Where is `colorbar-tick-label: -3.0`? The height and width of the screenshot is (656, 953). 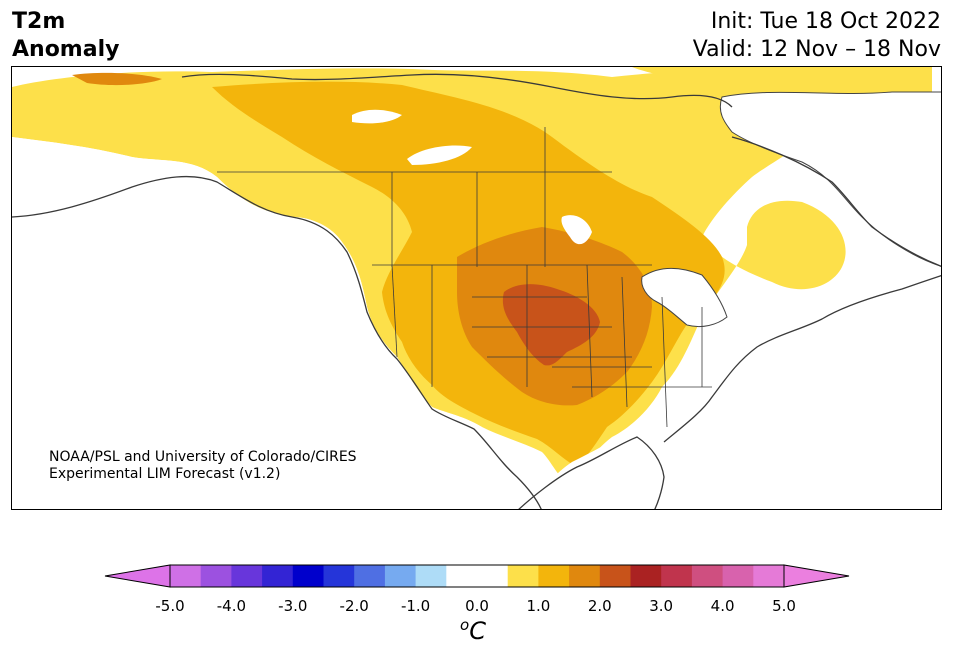
colorbar-tick-label: -3.0 is located at coordinates (293, 606).